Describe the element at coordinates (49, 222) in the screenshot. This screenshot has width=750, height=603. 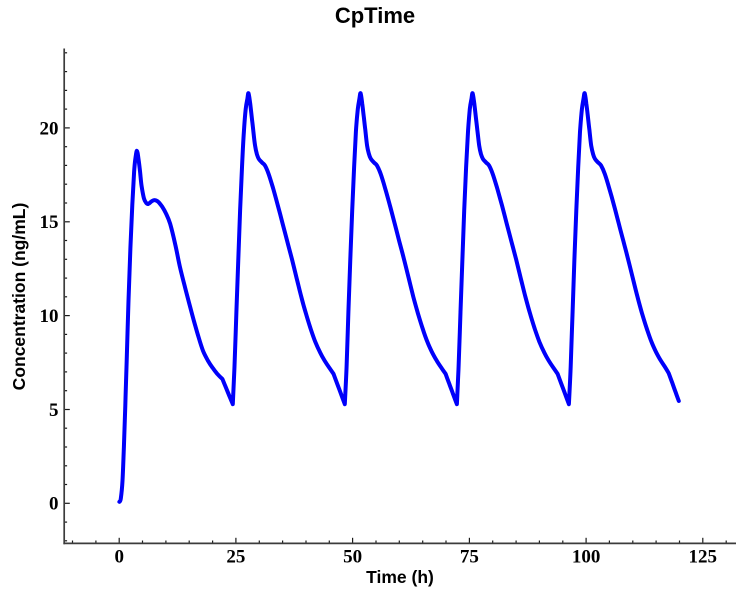
I see `svg-text: 15` at that location.